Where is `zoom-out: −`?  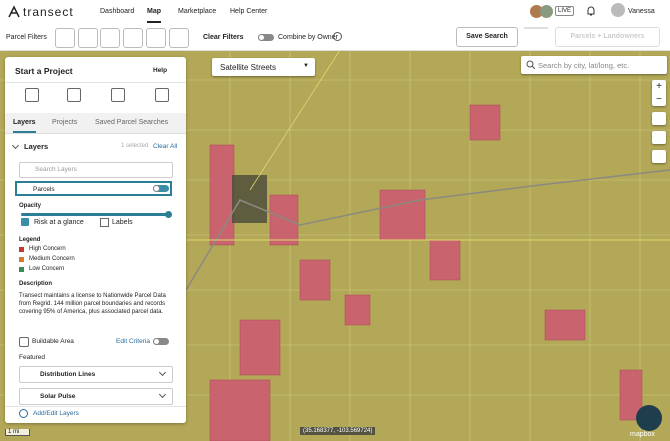
zoom-out: − is located at coordinates (659, 99).